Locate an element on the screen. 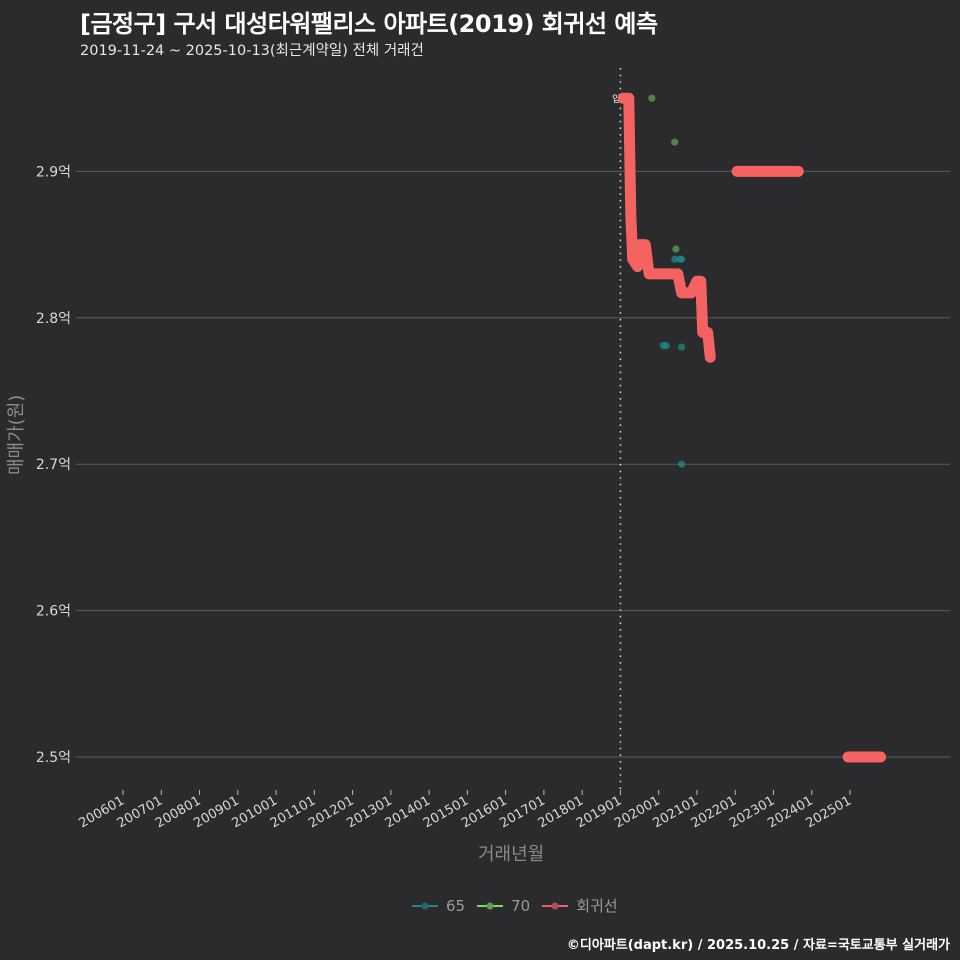 The height and width of the screenshot is (960, 960). legend-label-70: 70 is located at coordinates (521, 905).